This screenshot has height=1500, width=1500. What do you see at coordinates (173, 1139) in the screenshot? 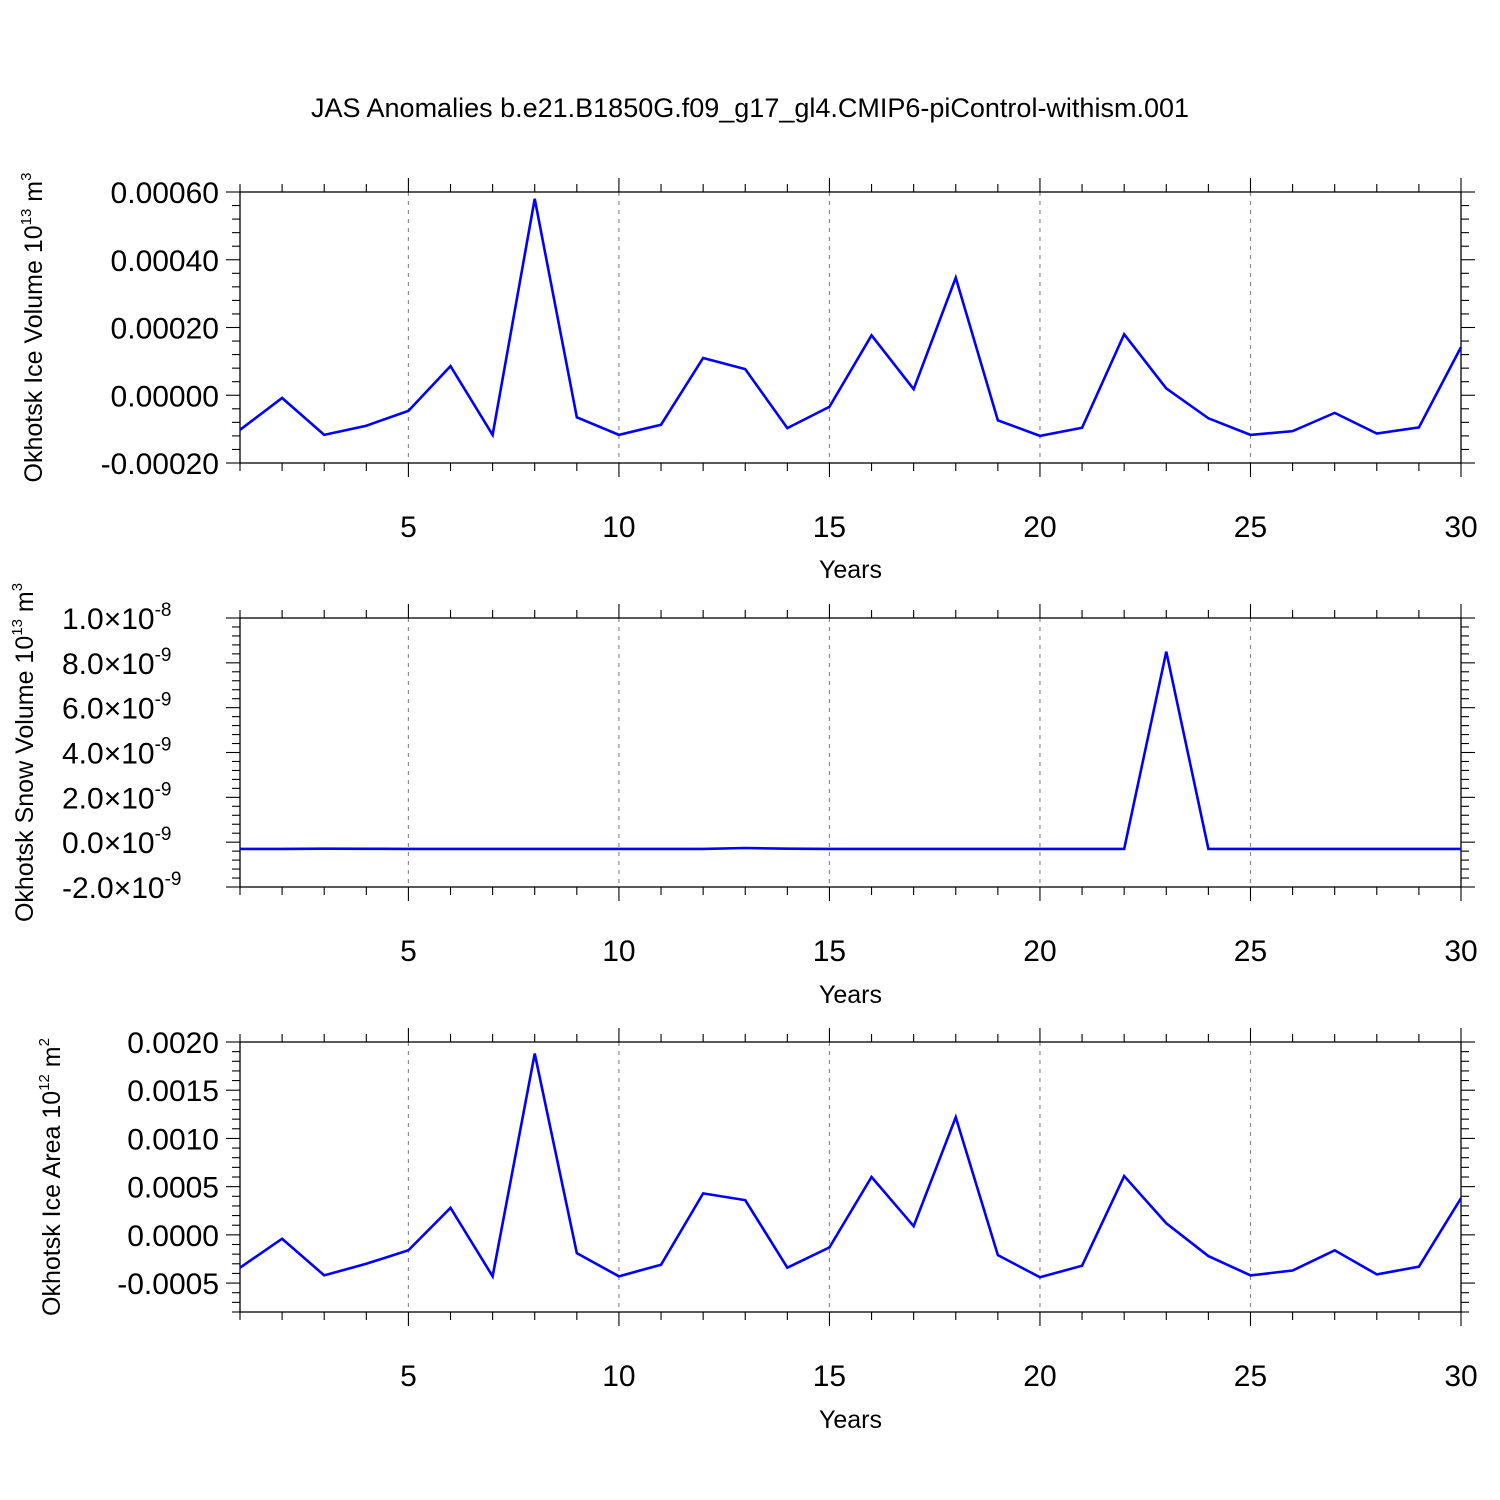
I see `y-tick-label: 0.0010` at bounding box center [173, 1139].